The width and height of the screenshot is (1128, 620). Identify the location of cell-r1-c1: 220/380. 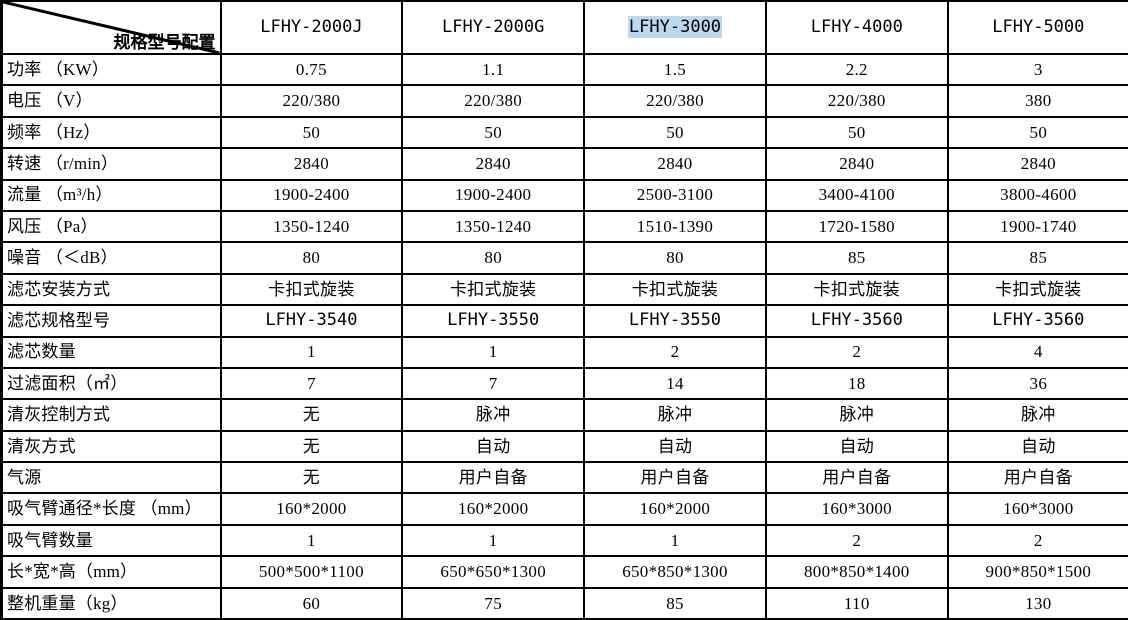
(493, 100).